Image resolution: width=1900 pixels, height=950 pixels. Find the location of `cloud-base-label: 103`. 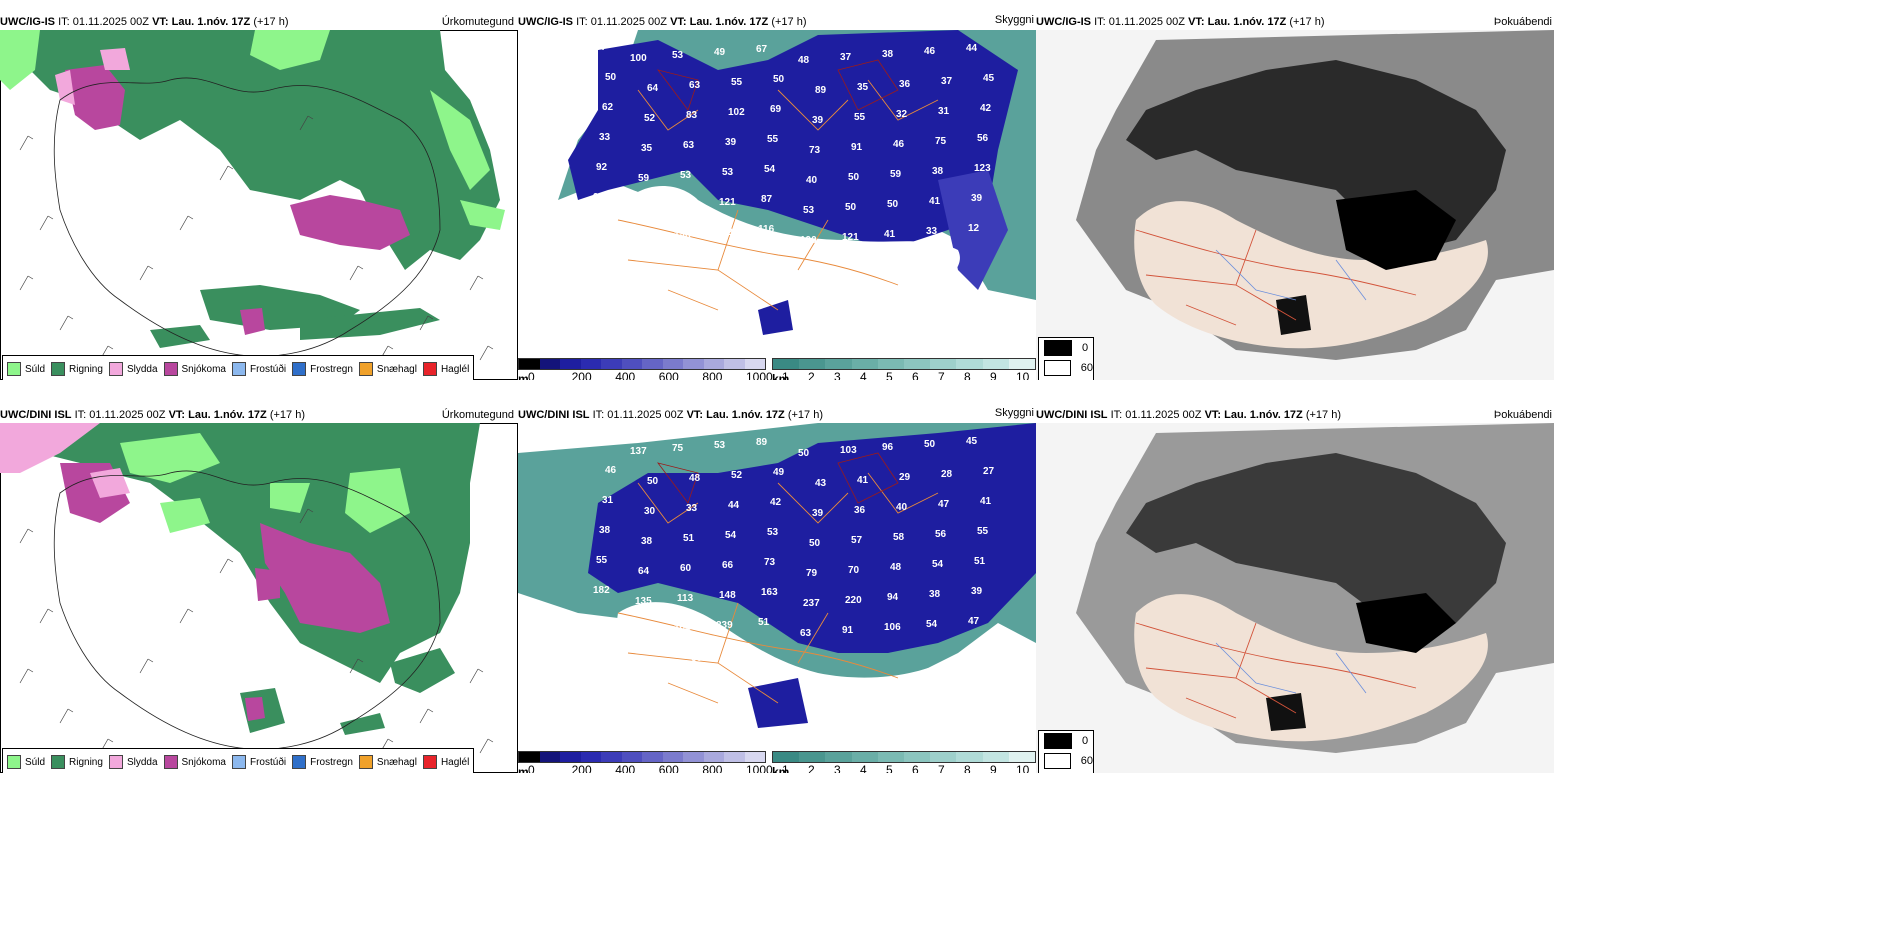

cloud-base-label: 103 is located at coordinates (848, 450).